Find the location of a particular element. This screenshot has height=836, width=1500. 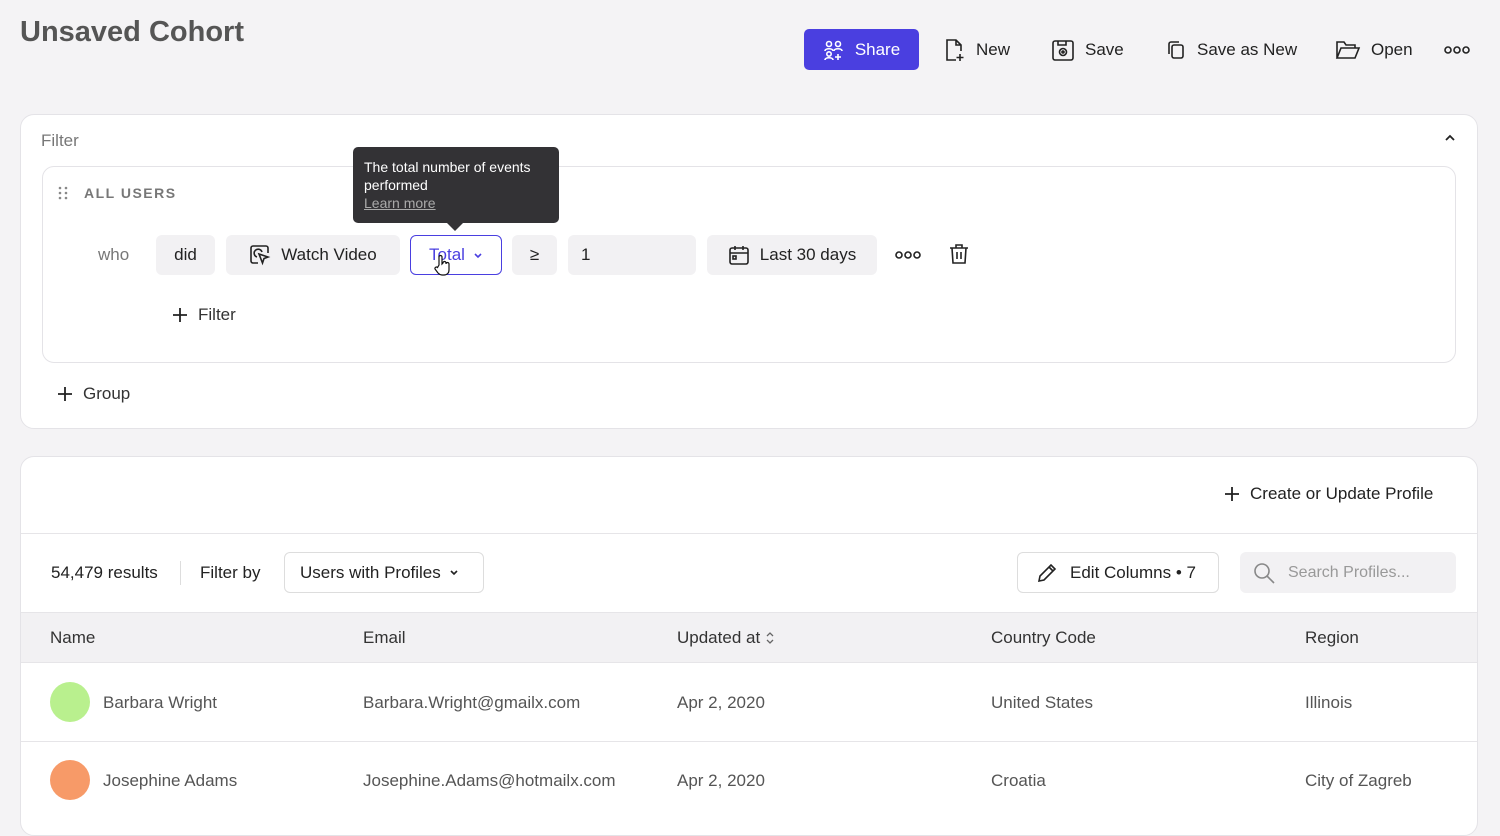

share-users-icon is located at coordinates (834, 50).